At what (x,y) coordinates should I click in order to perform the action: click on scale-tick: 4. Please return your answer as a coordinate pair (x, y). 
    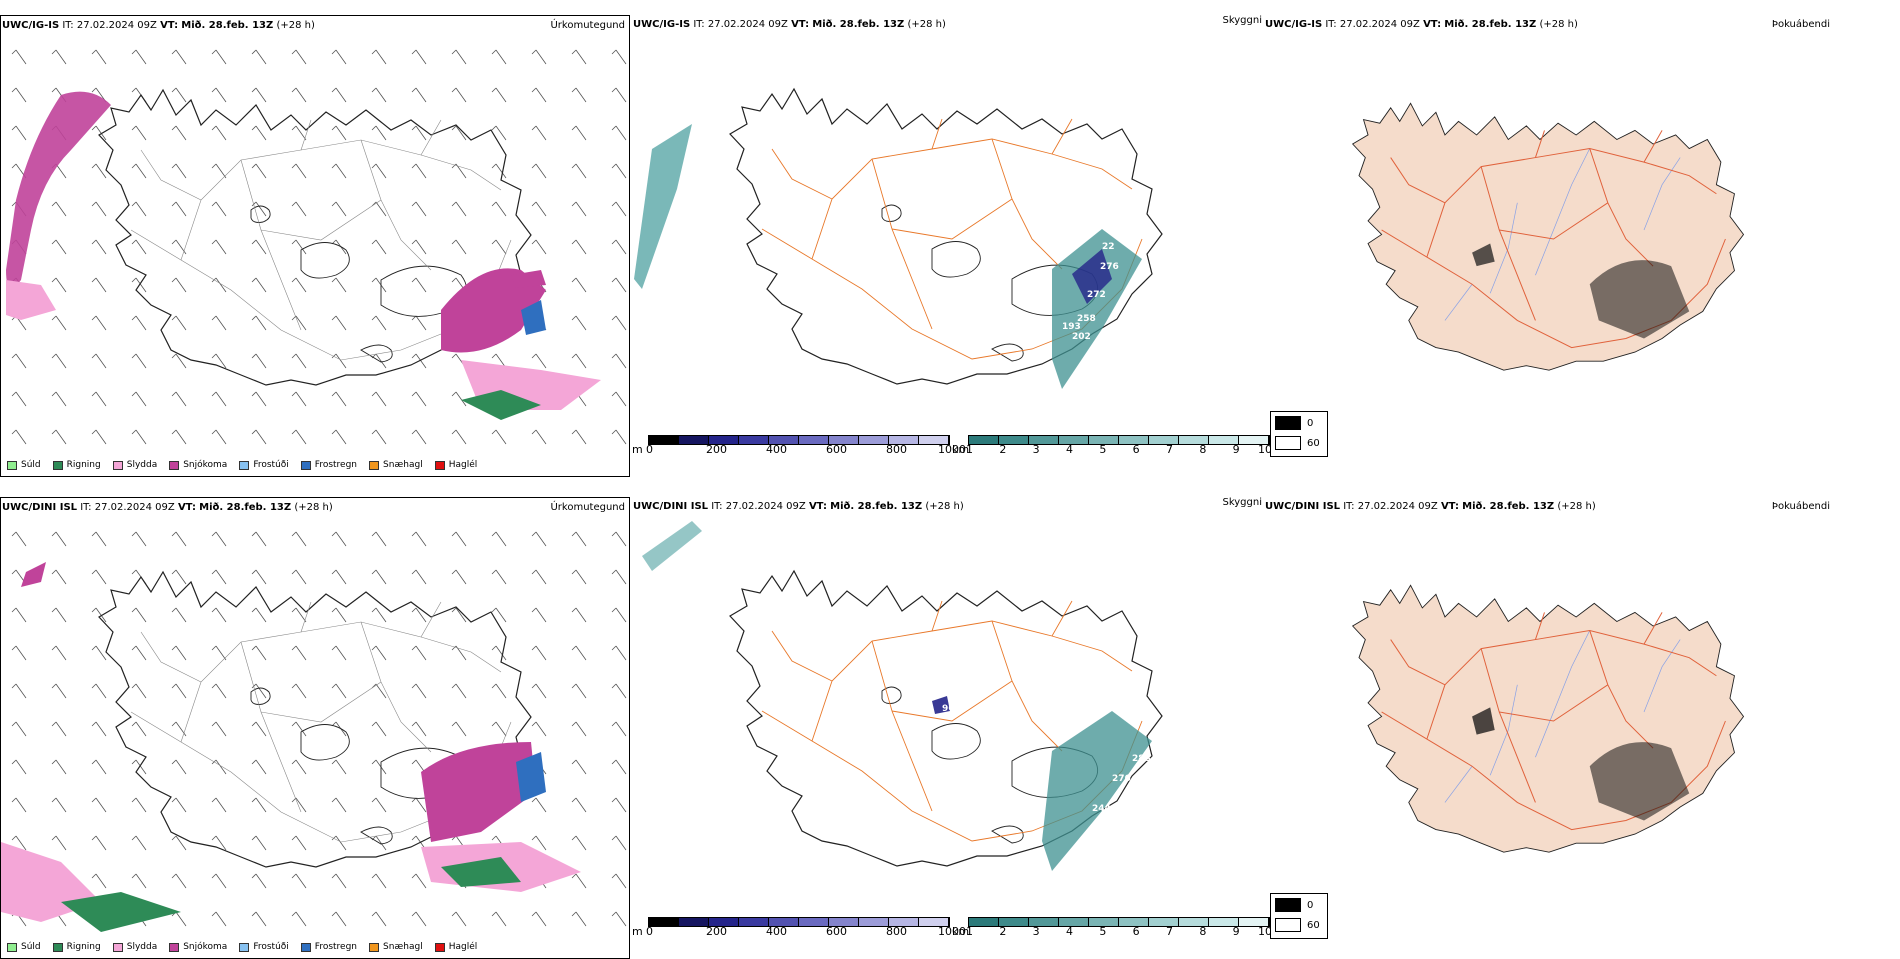
    Looking at the image, I should click on (1069, 931).